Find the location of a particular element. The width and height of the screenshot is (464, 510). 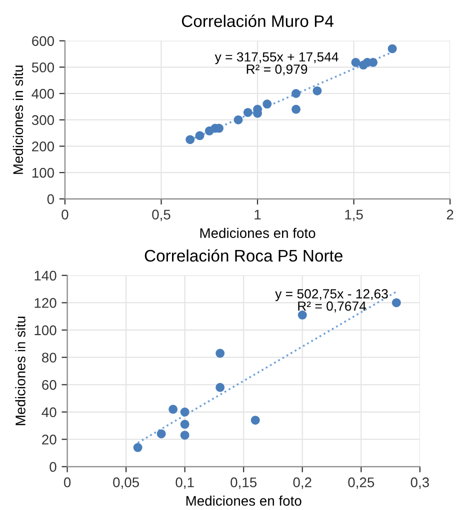

y-tick-label: 20 is located at coordinates (49, 439).